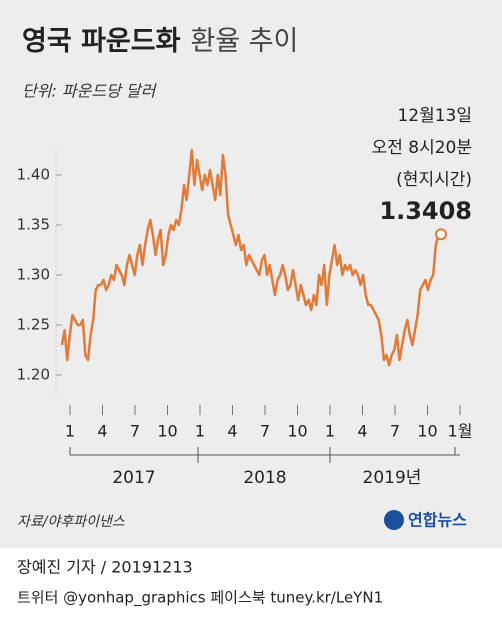  What do you see at coordinates (422, 148) in the screenshot?
I see `annotation: 오전 8시20분` at bounding box center [422, 148].